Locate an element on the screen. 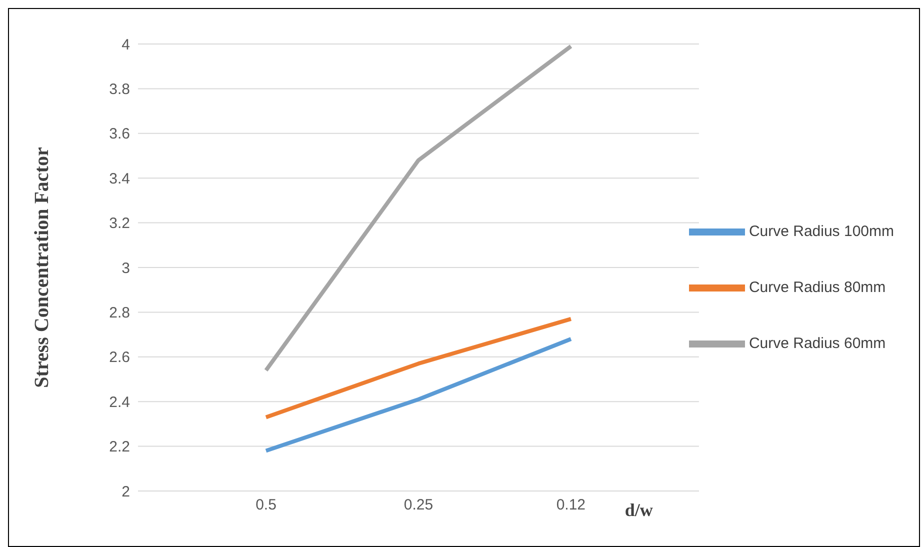 The height and width of the screenshot is (547, 924). y-tick-label: 4 is located at coordinates (126, 45).